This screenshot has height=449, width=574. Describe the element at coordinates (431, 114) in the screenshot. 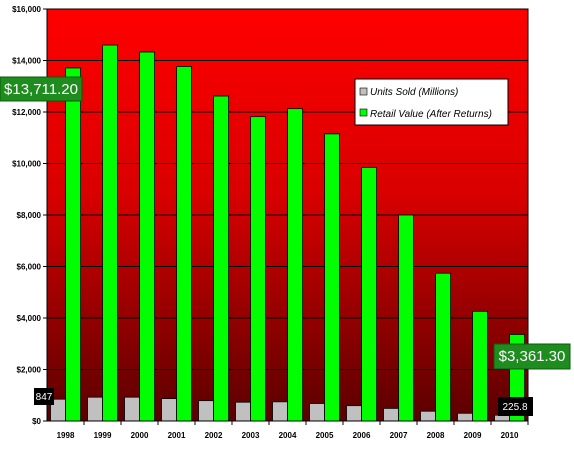

I see `legend-label-retail: Retail Value (After Returns)` at that location.